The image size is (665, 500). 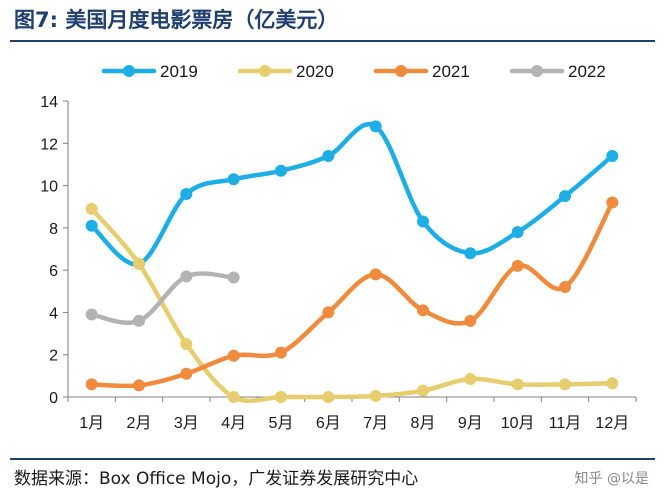 I want to click on y-tick-label: 4, so click(x=53, y=313).